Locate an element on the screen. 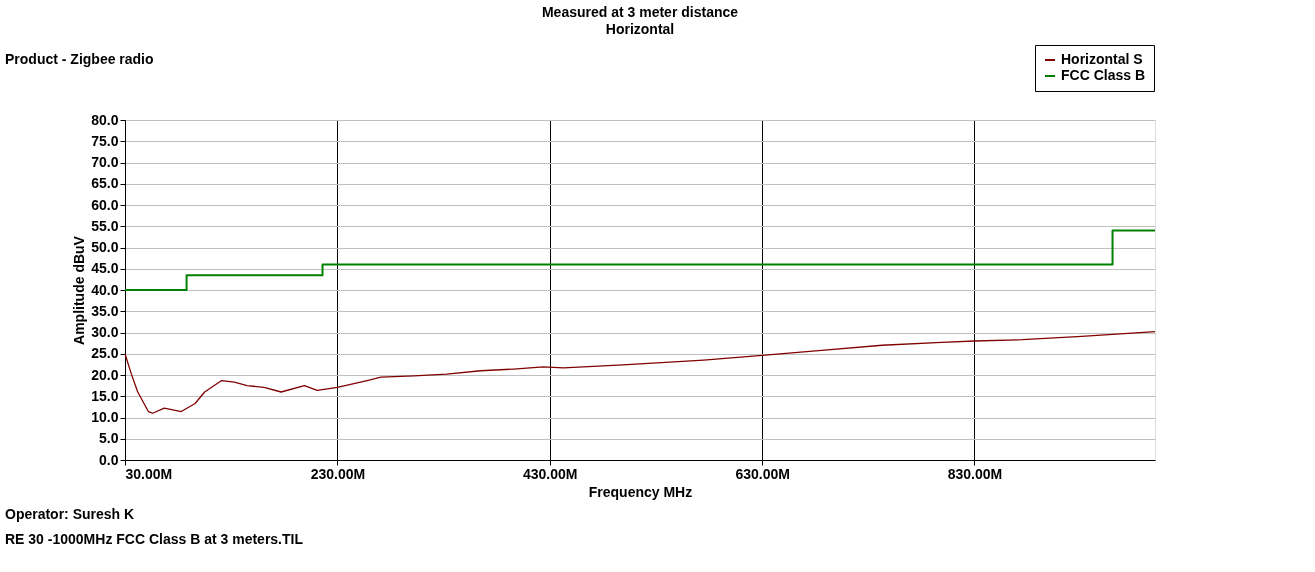 The height and width of the screenshot is (572, 1315). x-tick-label: 30.00M is located at coordinates (149, 473).